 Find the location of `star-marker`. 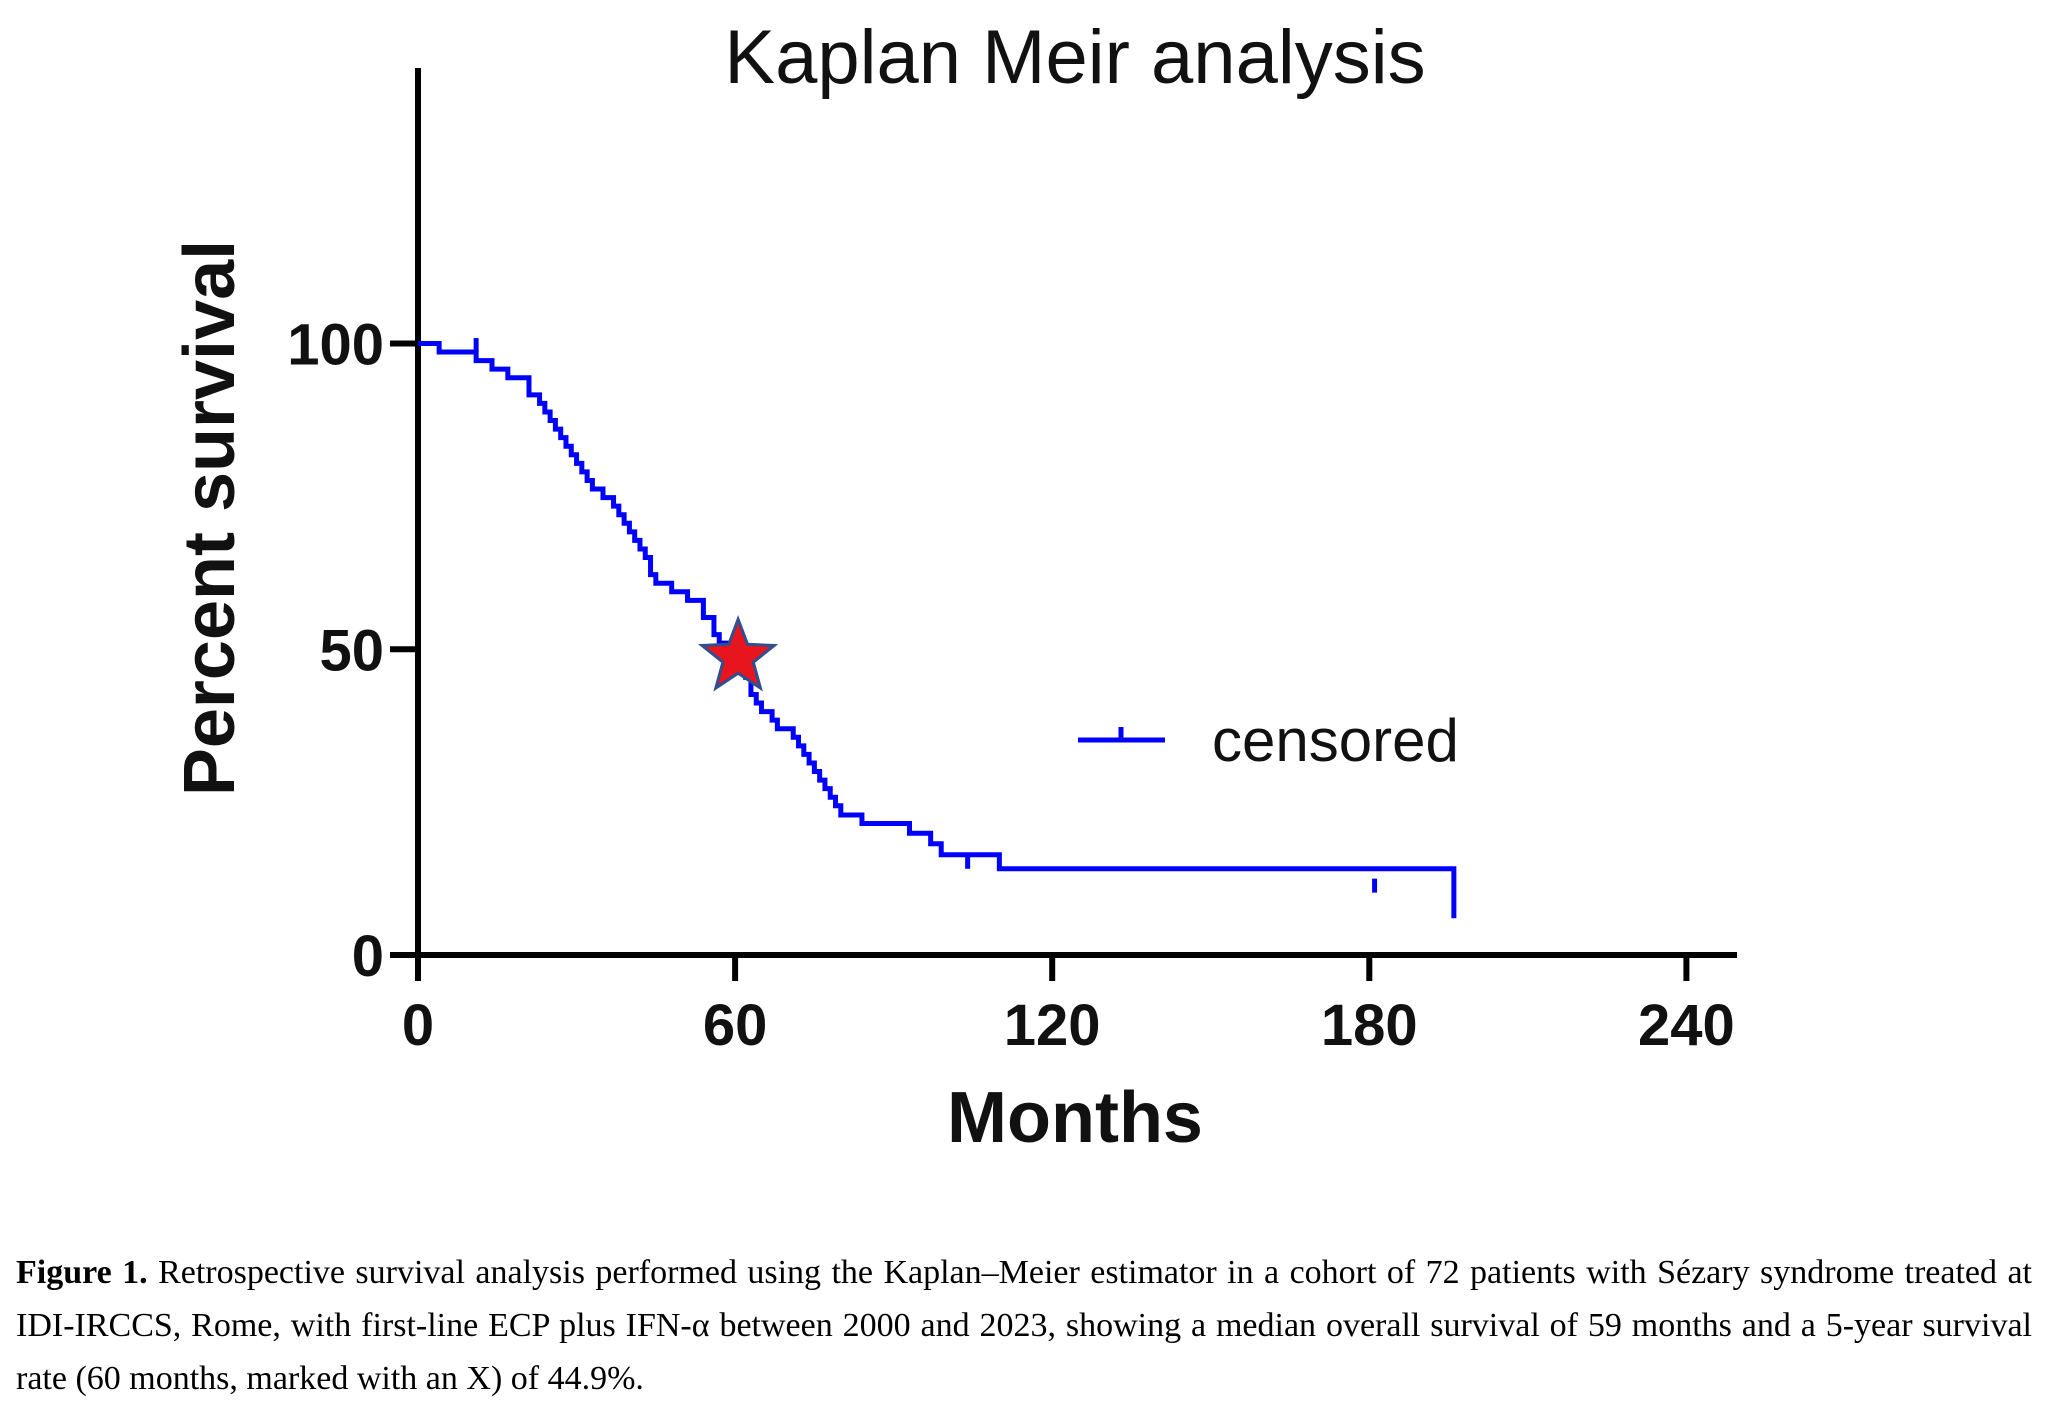

star-marker is located at coordinates (738, 653).